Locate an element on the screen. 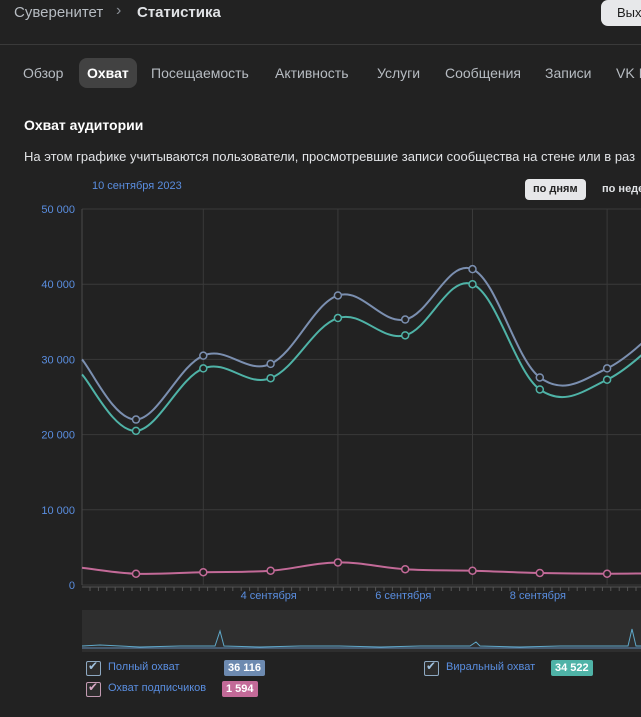 Image resolution: width=641 pixels, height=717 pixels. y-tick-label: 40 000 is located at coordinates (58, 285).